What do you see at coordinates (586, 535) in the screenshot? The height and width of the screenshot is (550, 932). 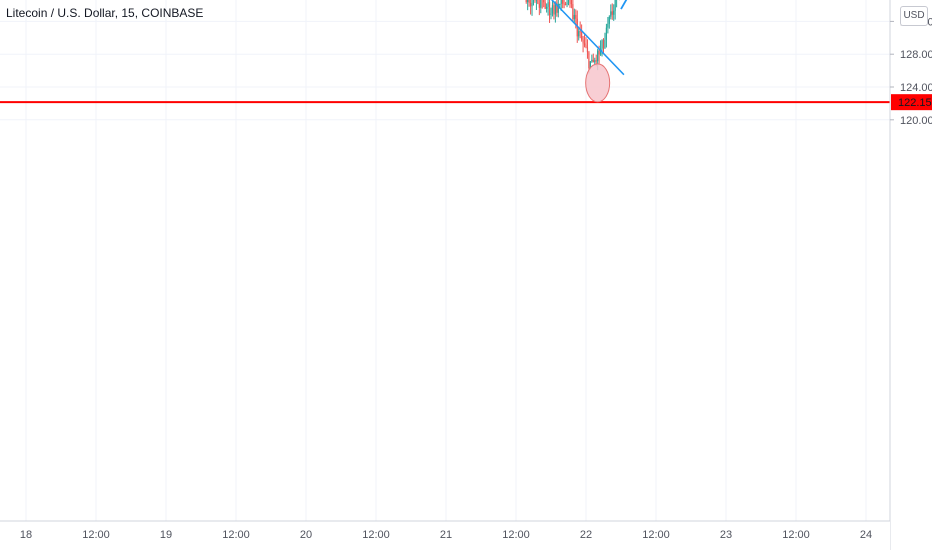 I see `time-tick-label: 22` at bounding box center [586, 535].